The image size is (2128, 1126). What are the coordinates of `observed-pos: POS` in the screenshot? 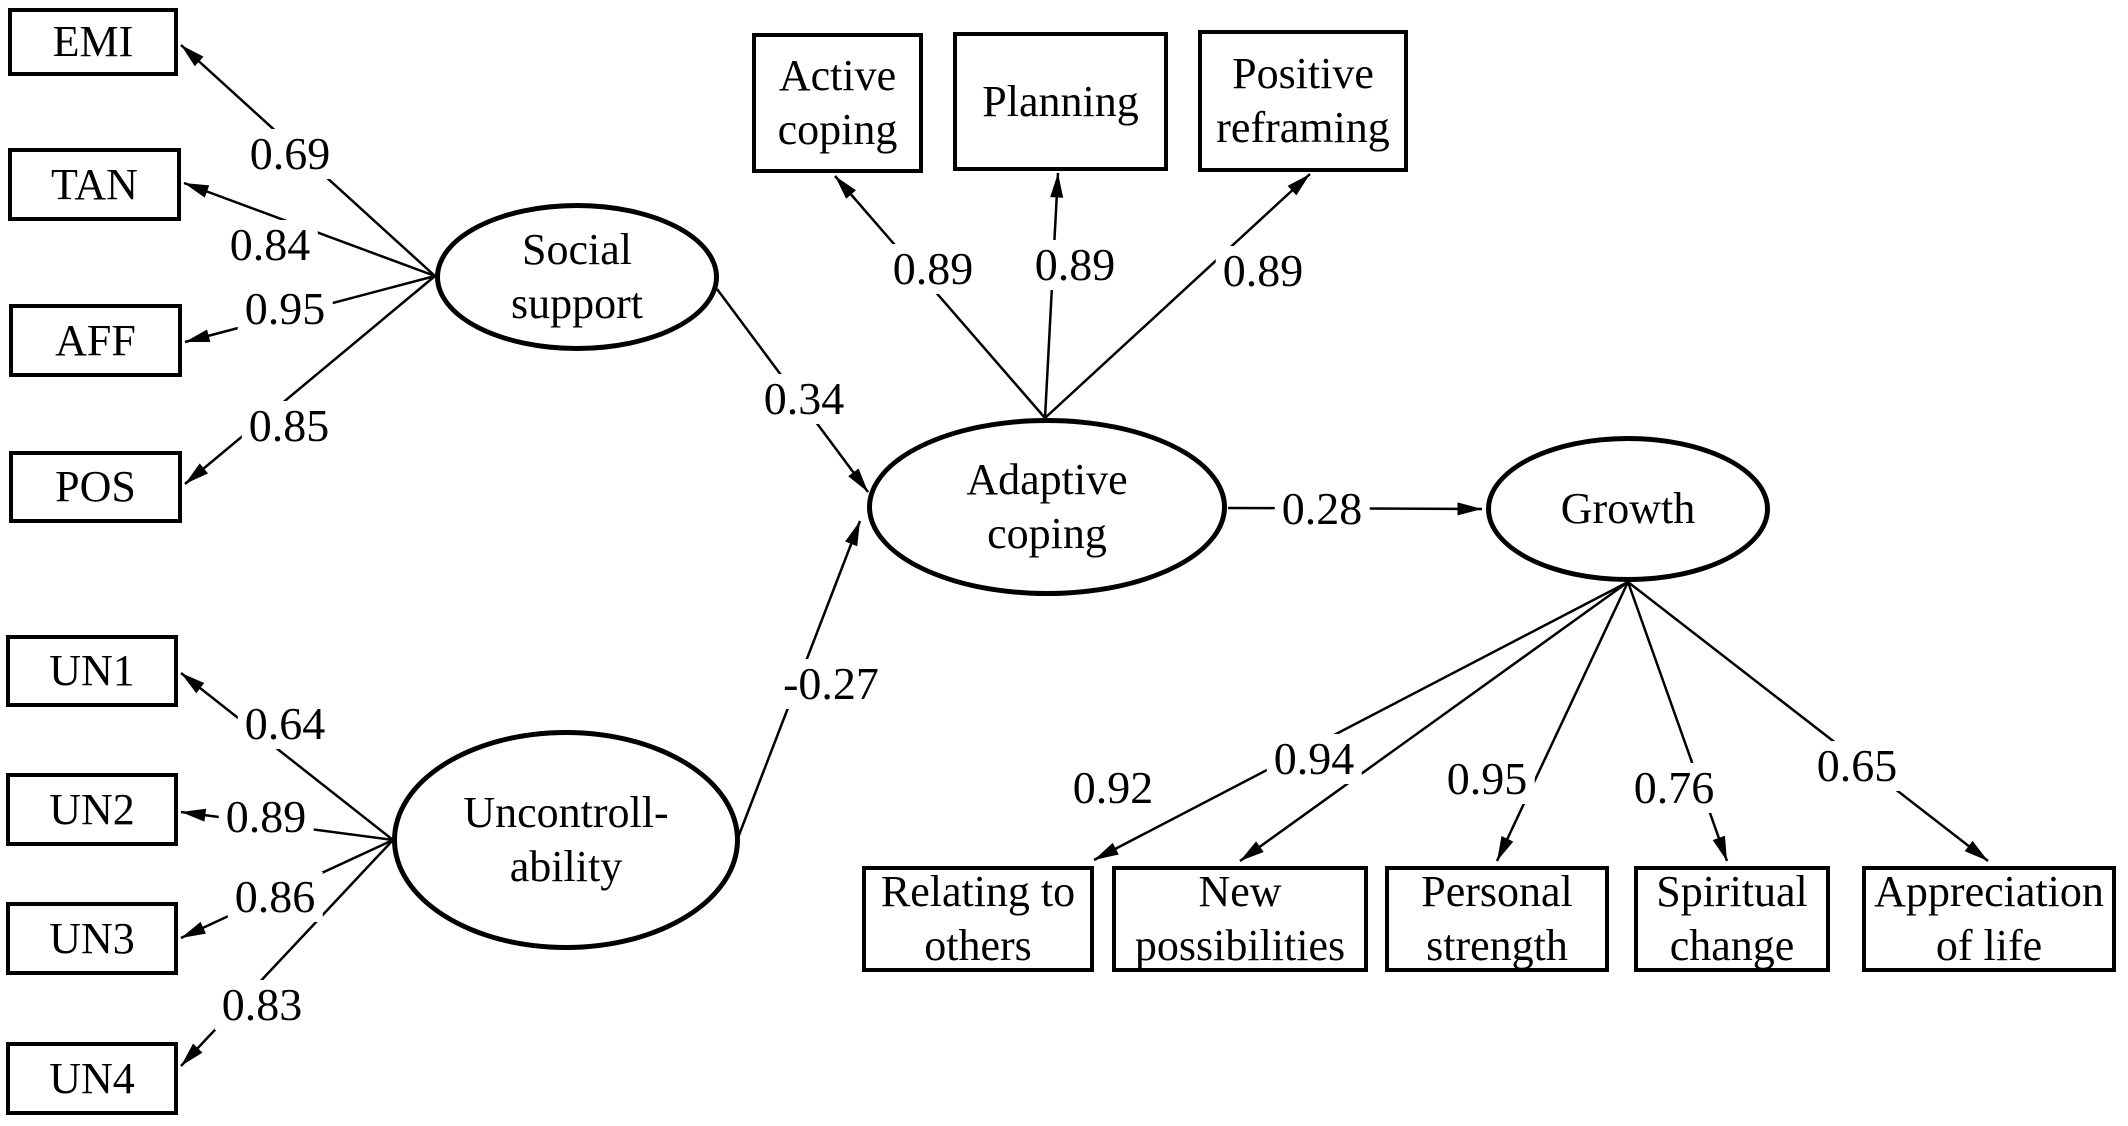 It's located at (95, 487).